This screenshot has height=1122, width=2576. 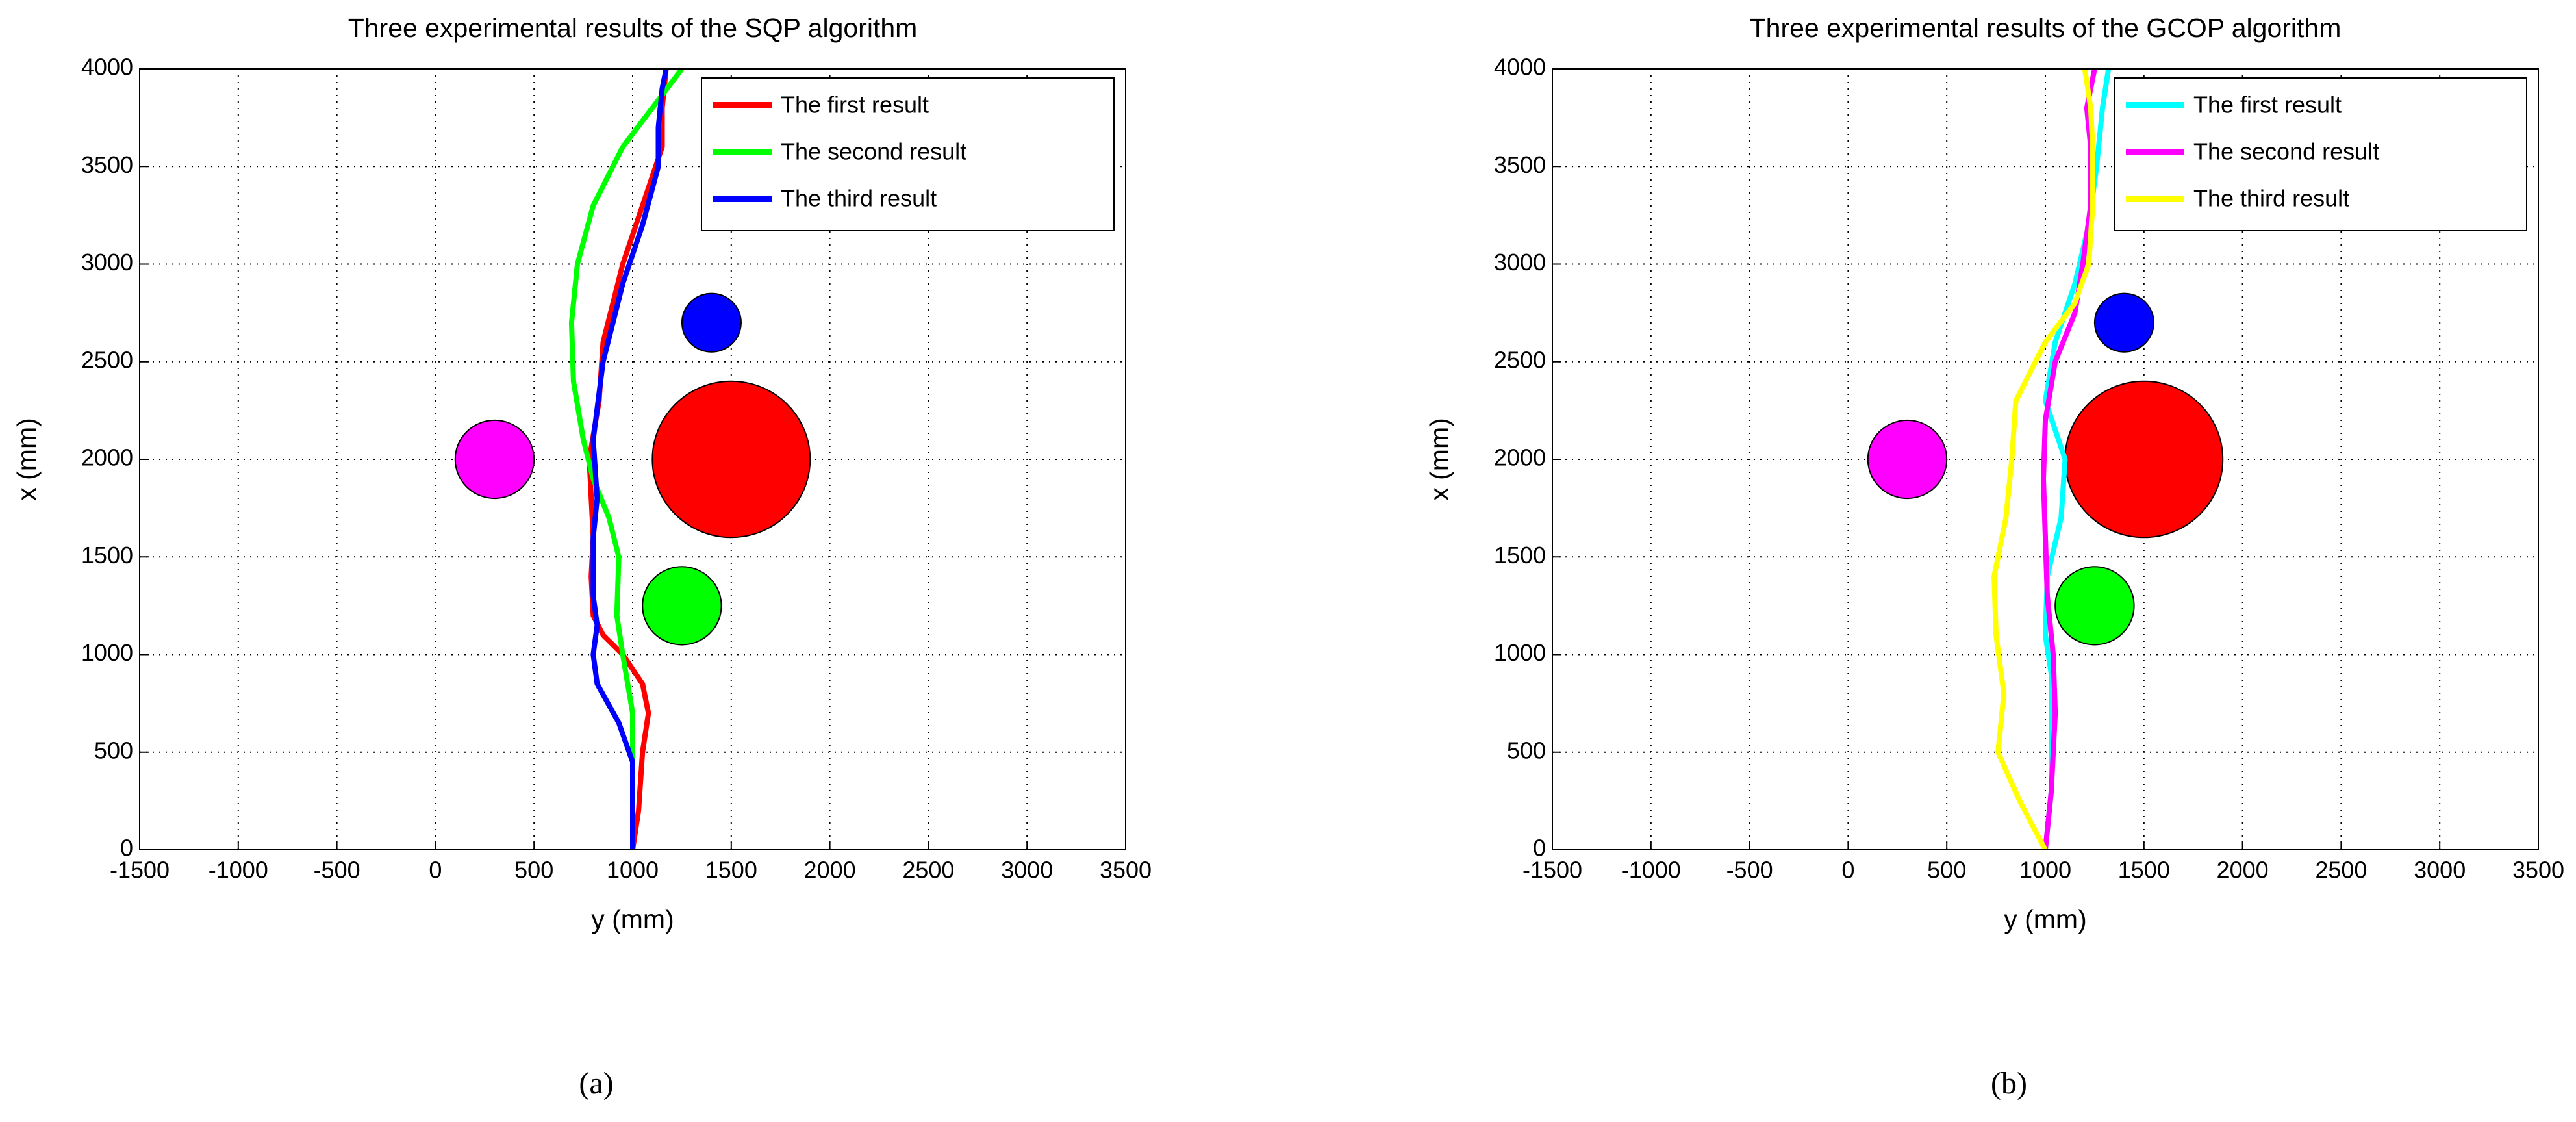 What do you see at coordinates (596, 1083) in the screenshot?
I see `subfigure-caption: (a)` at bounding box center [596, 1083].